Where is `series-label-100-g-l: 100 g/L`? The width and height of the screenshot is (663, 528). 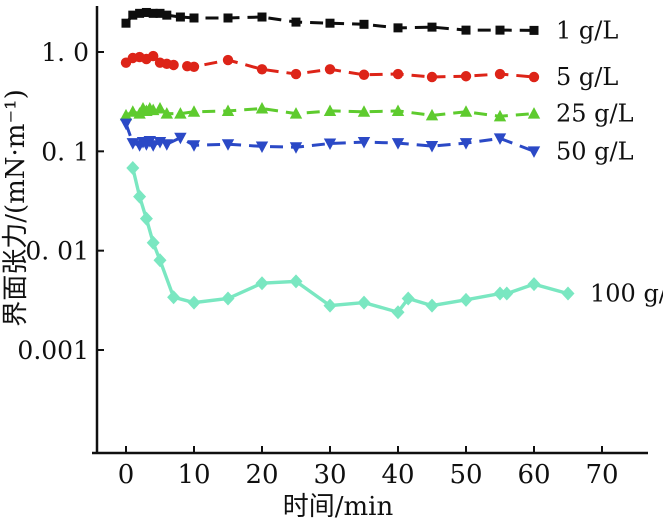 series-label-100-g-l: 100 g/L is located at coordinates (626, 294).